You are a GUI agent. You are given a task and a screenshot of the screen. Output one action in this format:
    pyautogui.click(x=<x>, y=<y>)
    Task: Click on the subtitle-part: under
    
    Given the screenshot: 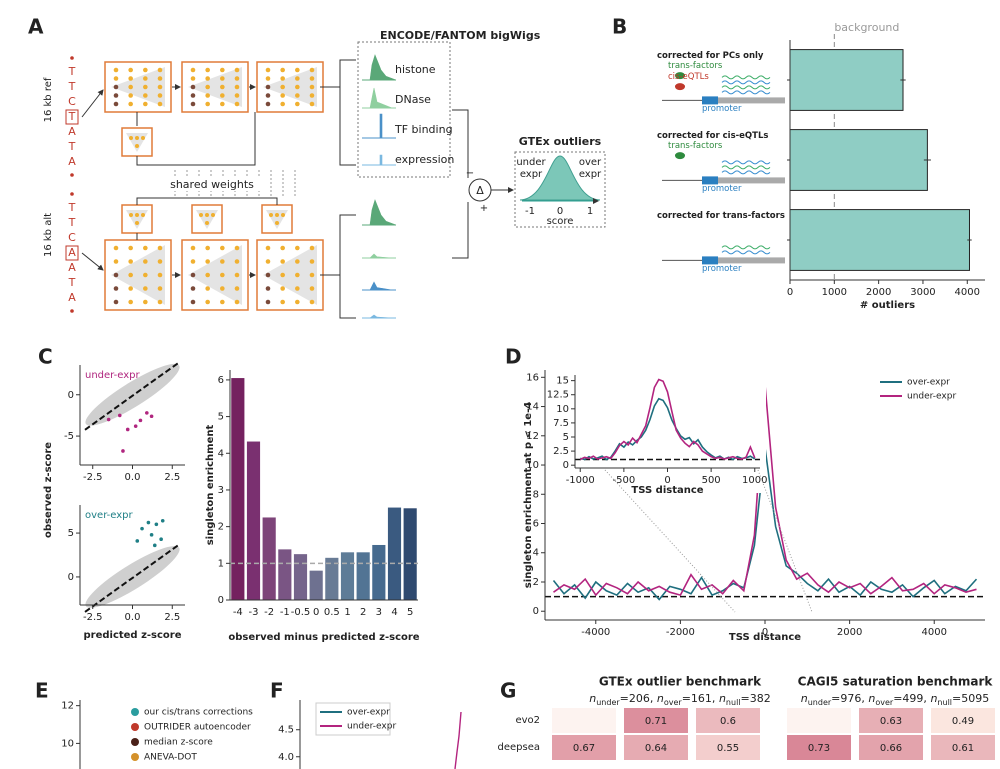 What is the action you would take?
    pyautogui.click(x=608, y=702)
    